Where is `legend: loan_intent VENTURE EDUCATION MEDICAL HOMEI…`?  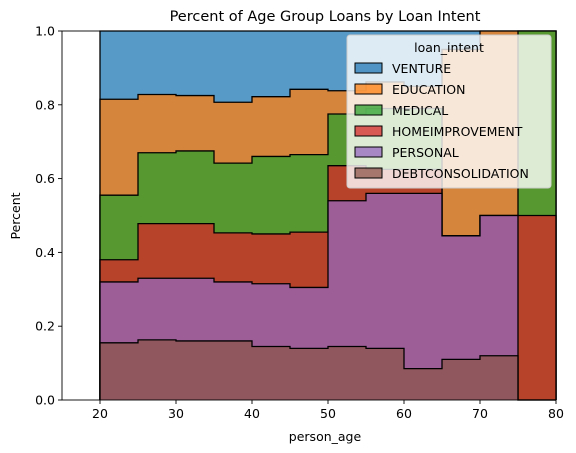 legend: loan_intent VENTURE EDUCATION MEDICAL HOMEI… is located at coordinates (449, 111).